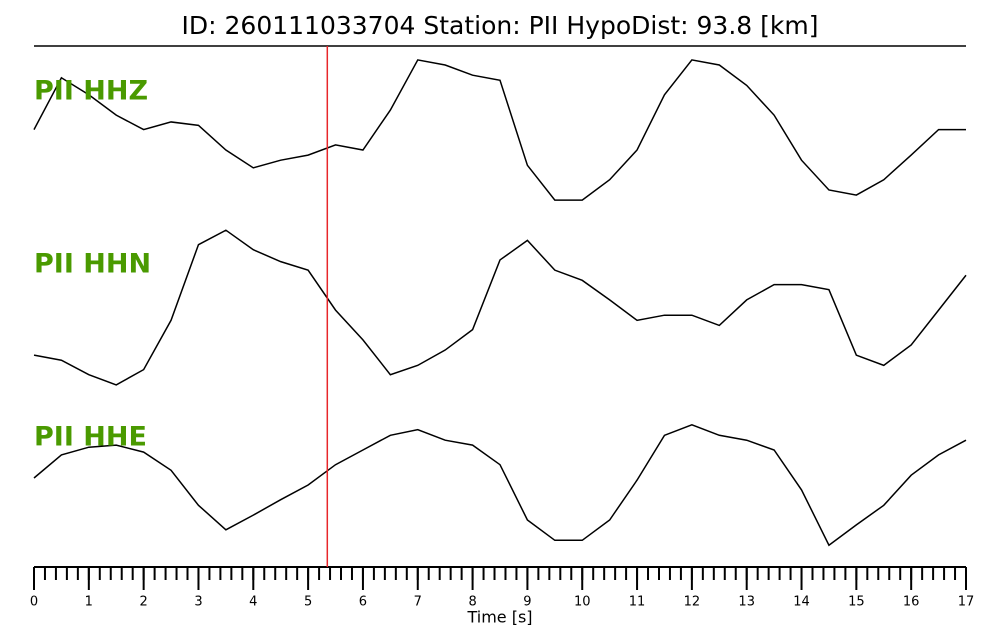 This screenshot has width=1000, height=640. I want to click on x-tick-label: 17, so click(966, 602).